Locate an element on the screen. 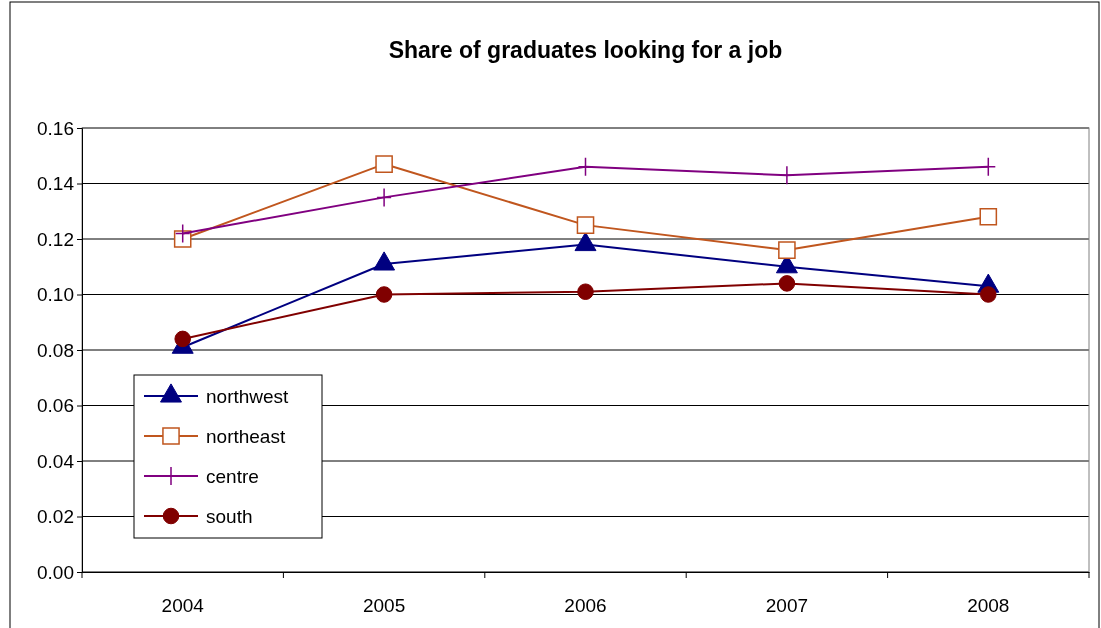 The width and height of the screenshot is (1101, 628). y-tick-label: 0.06 is located at coordinates (55, 406).